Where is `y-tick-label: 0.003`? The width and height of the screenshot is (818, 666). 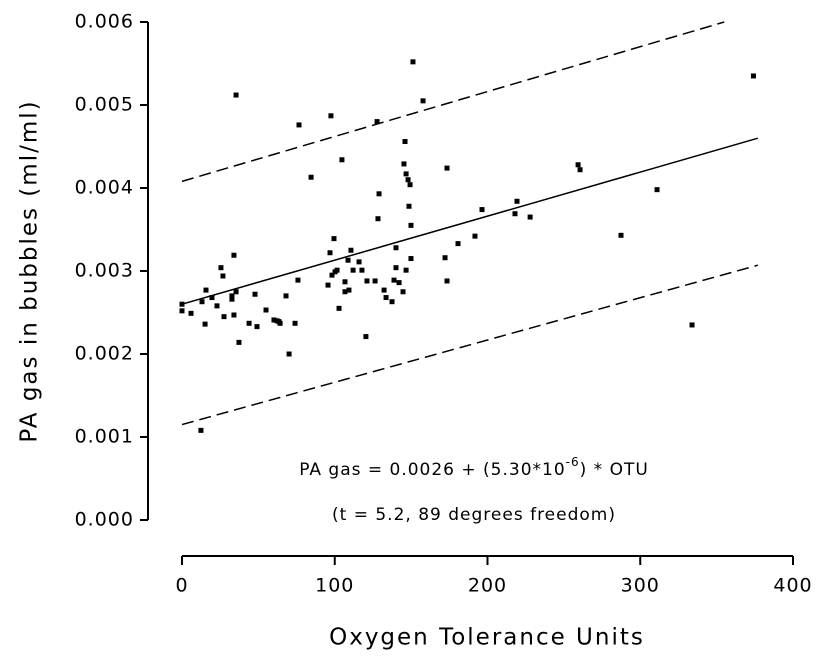 y-tick-label: 0.003 is located at coordinates (104, 271).